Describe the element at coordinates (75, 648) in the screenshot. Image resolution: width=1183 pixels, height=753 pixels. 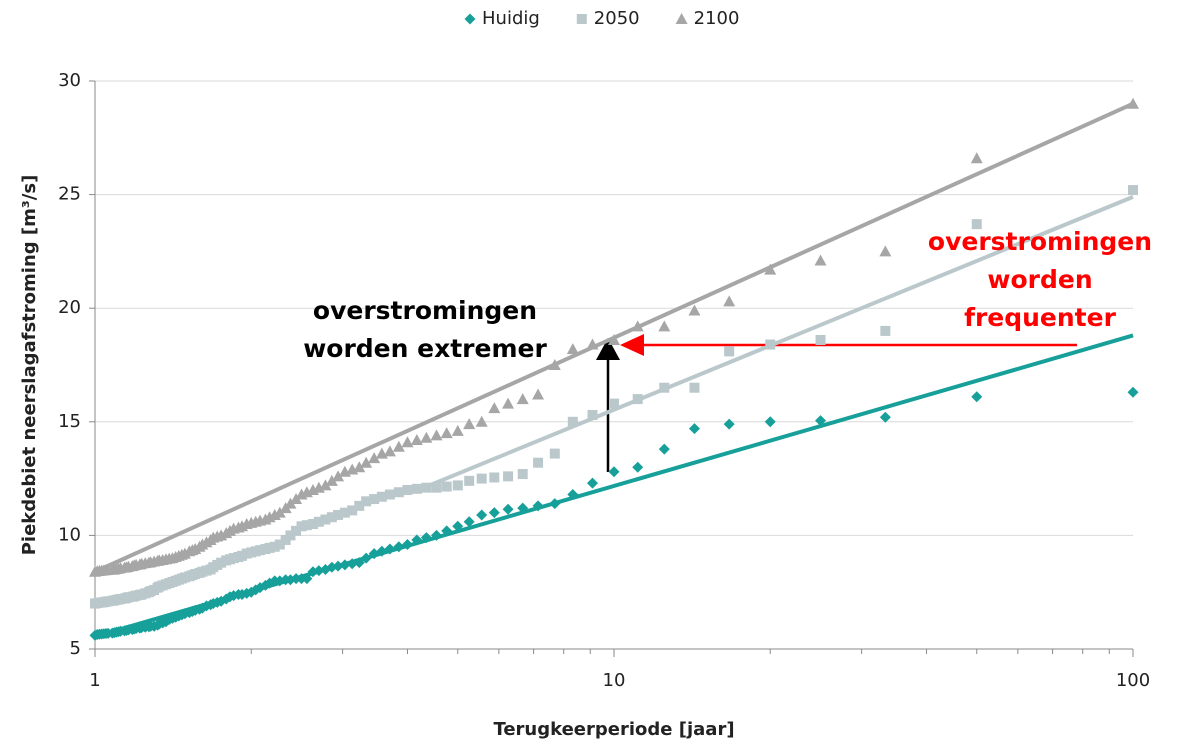
I see `y-tick-label: 5` at that location.